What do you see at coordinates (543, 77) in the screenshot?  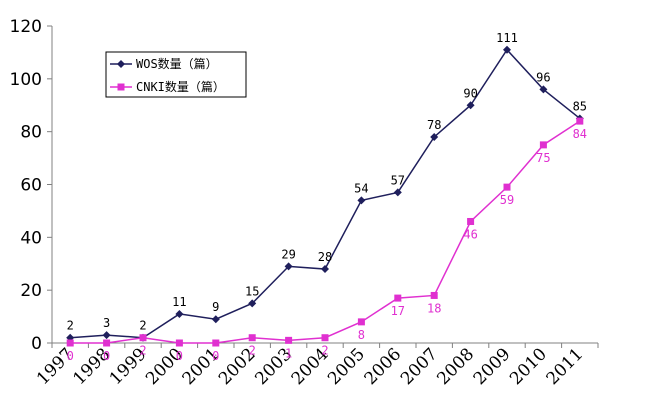 I see `data-label-wos: 96` at bounding box center [543, 77].